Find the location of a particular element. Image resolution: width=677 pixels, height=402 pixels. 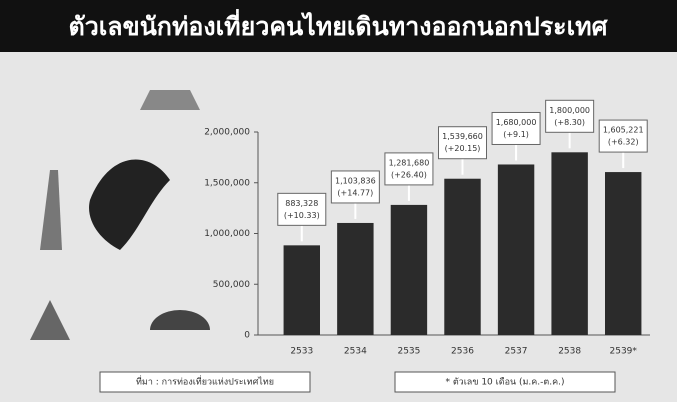

y-tick-label: 0 is located at coordinates (247, 336).